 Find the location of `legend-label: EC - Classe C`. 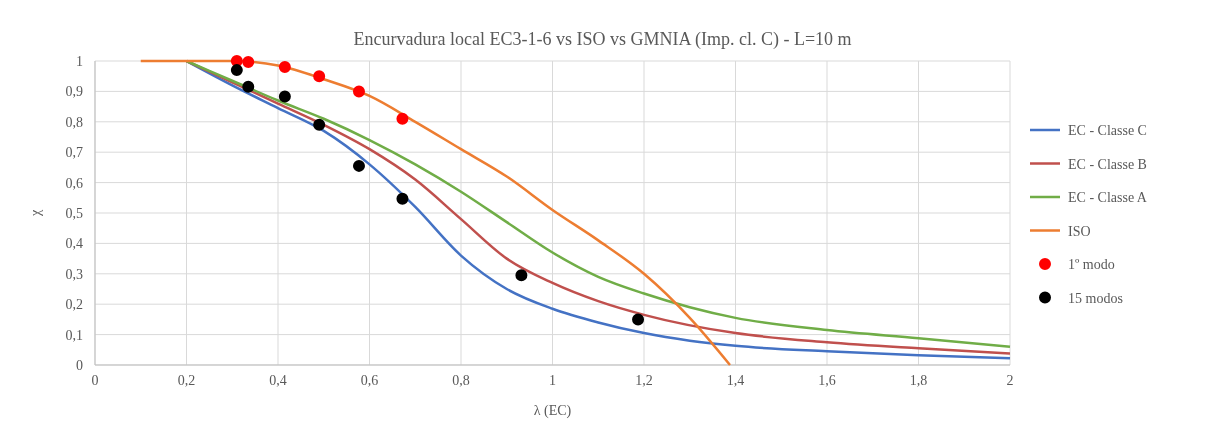

legend-label: EC - Classe C is located at coordinates (1107, 130).